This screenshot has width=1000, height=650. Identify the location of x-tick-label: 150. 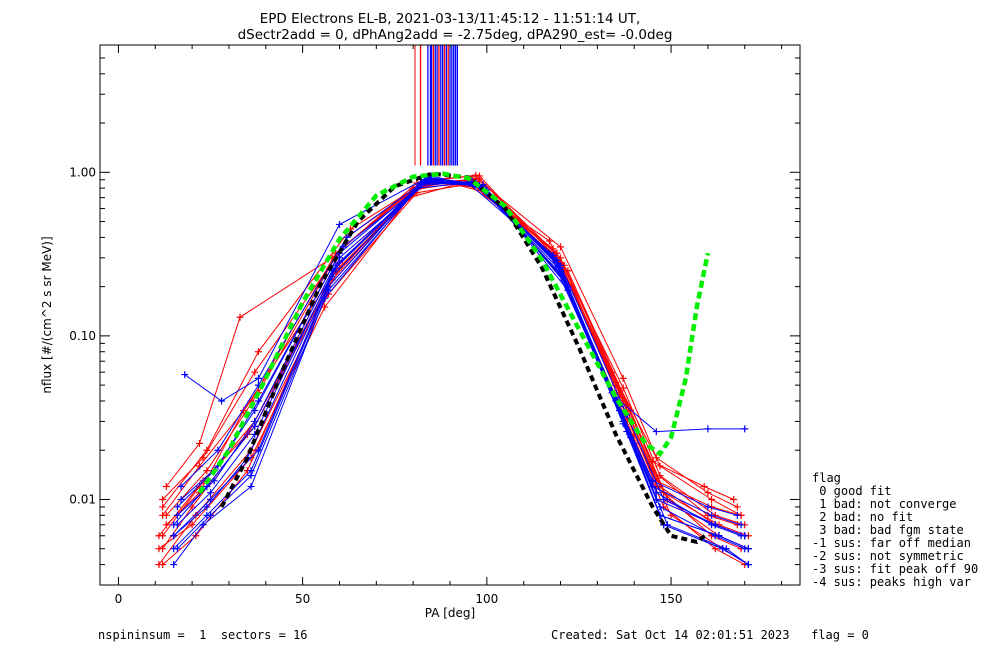
(671, 599).